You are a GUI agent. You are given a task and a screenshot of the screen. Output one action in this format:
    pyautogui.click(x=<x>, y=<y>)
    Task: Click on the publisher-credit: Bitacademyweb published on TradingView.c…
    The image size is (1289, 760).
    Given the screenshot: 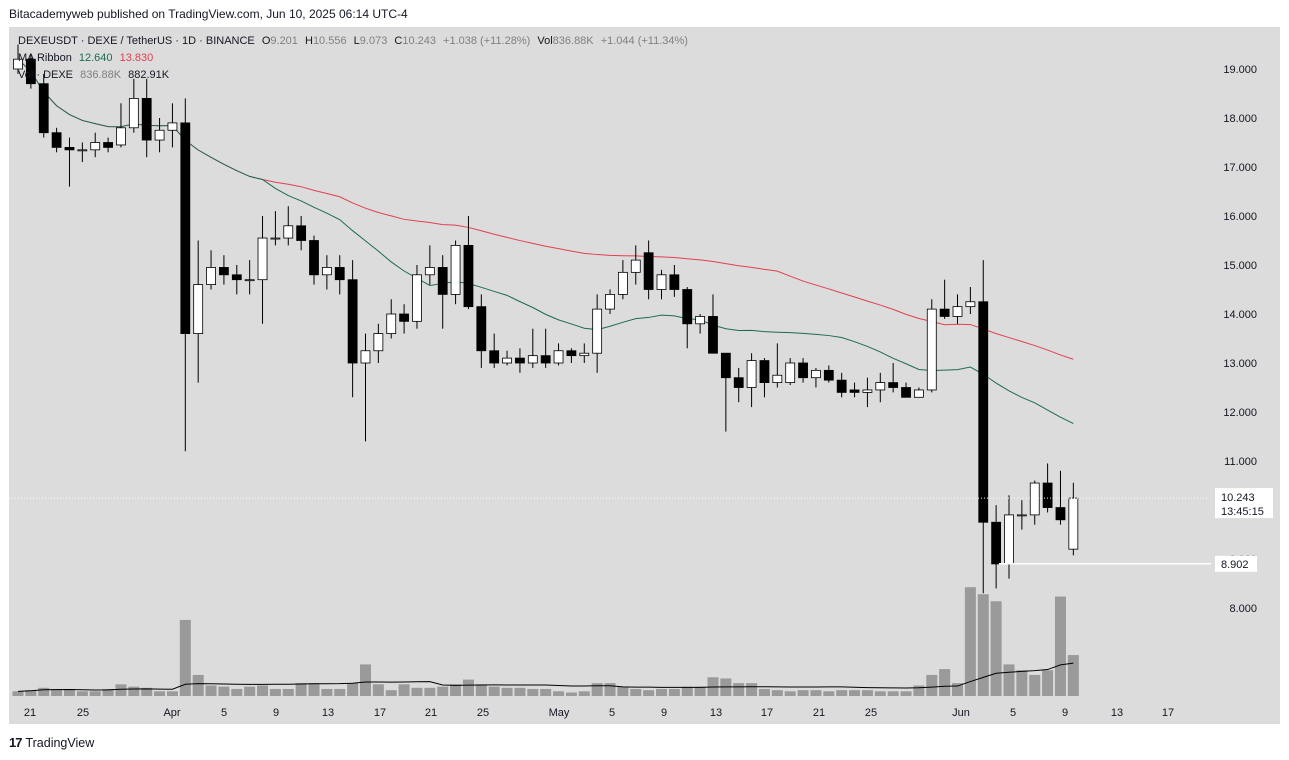 What is the action you would take?
    pyautogui.click(x=208, y=14)
    